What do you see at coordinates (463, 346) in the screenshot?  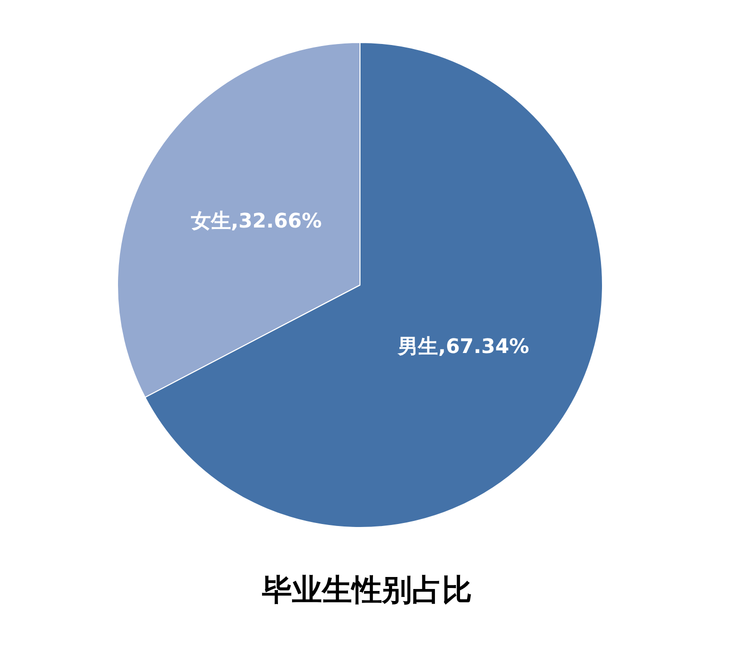 I see `slice-label: 男生,67.34%` at bounding box center [463, 346].